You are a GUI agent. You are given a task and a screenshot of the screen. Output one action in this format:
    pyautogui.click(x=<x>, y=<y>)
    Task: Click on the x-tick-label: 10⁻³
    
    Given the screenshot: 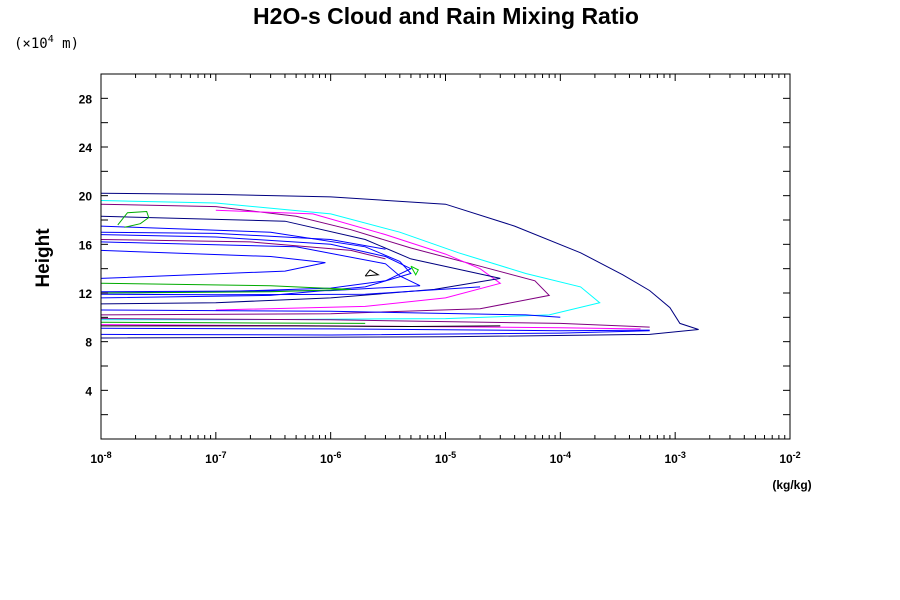 What is the action you would take?
    pyautogui.click(x=674, y=458)
    